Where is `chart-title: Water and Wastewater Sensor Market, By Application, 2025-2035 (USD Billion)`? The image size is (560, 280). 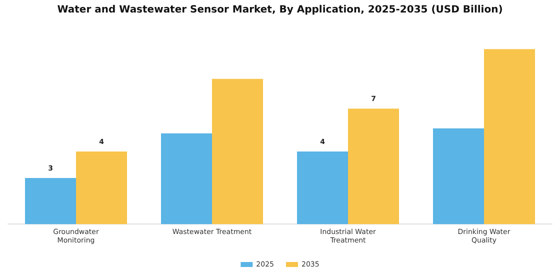 chart-title: Water and Wastewater Sensor Market, By Application, 2025-2035 (USD Billion) is located at coordinates (280, 10).